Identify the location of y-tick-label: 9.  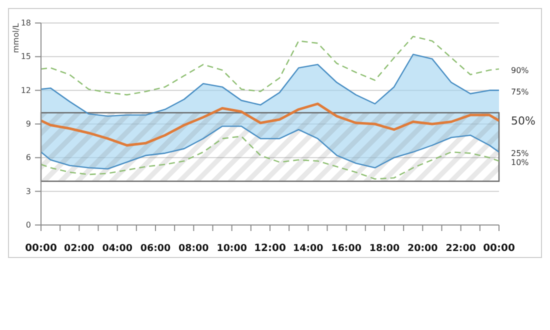
(28, 124).